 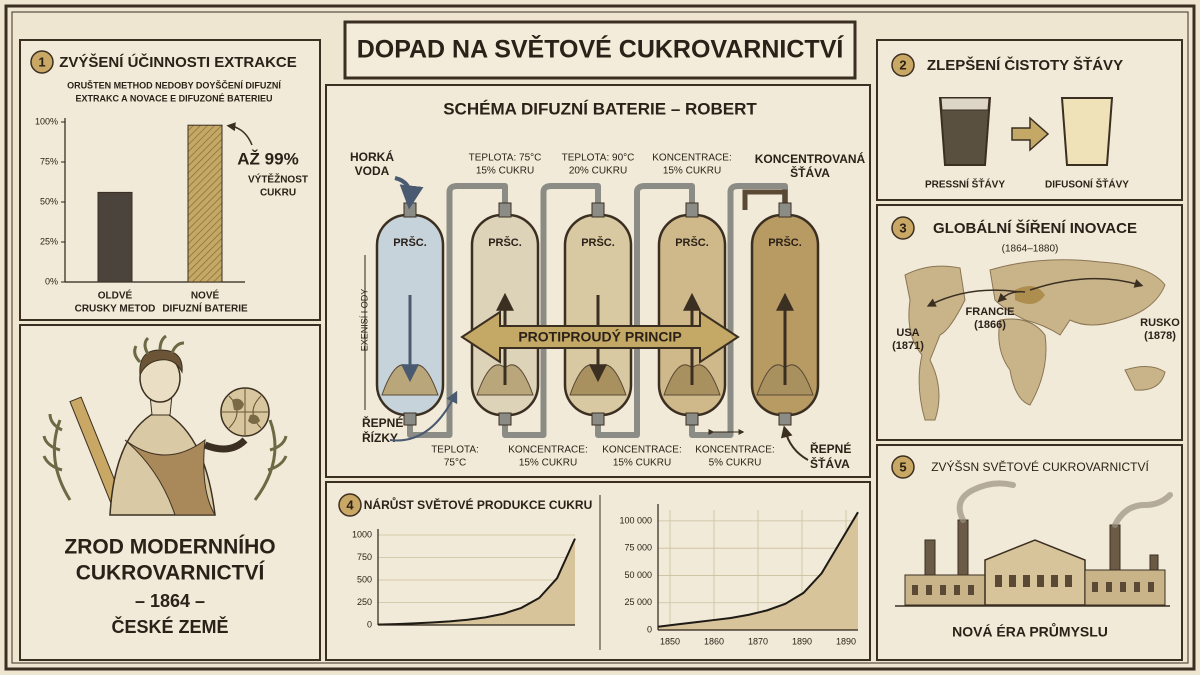 What do you see at coordinates (692, 242) in the screenshot?
I see `vessel-label: PRŠC.` at bounding box center [692, 242].